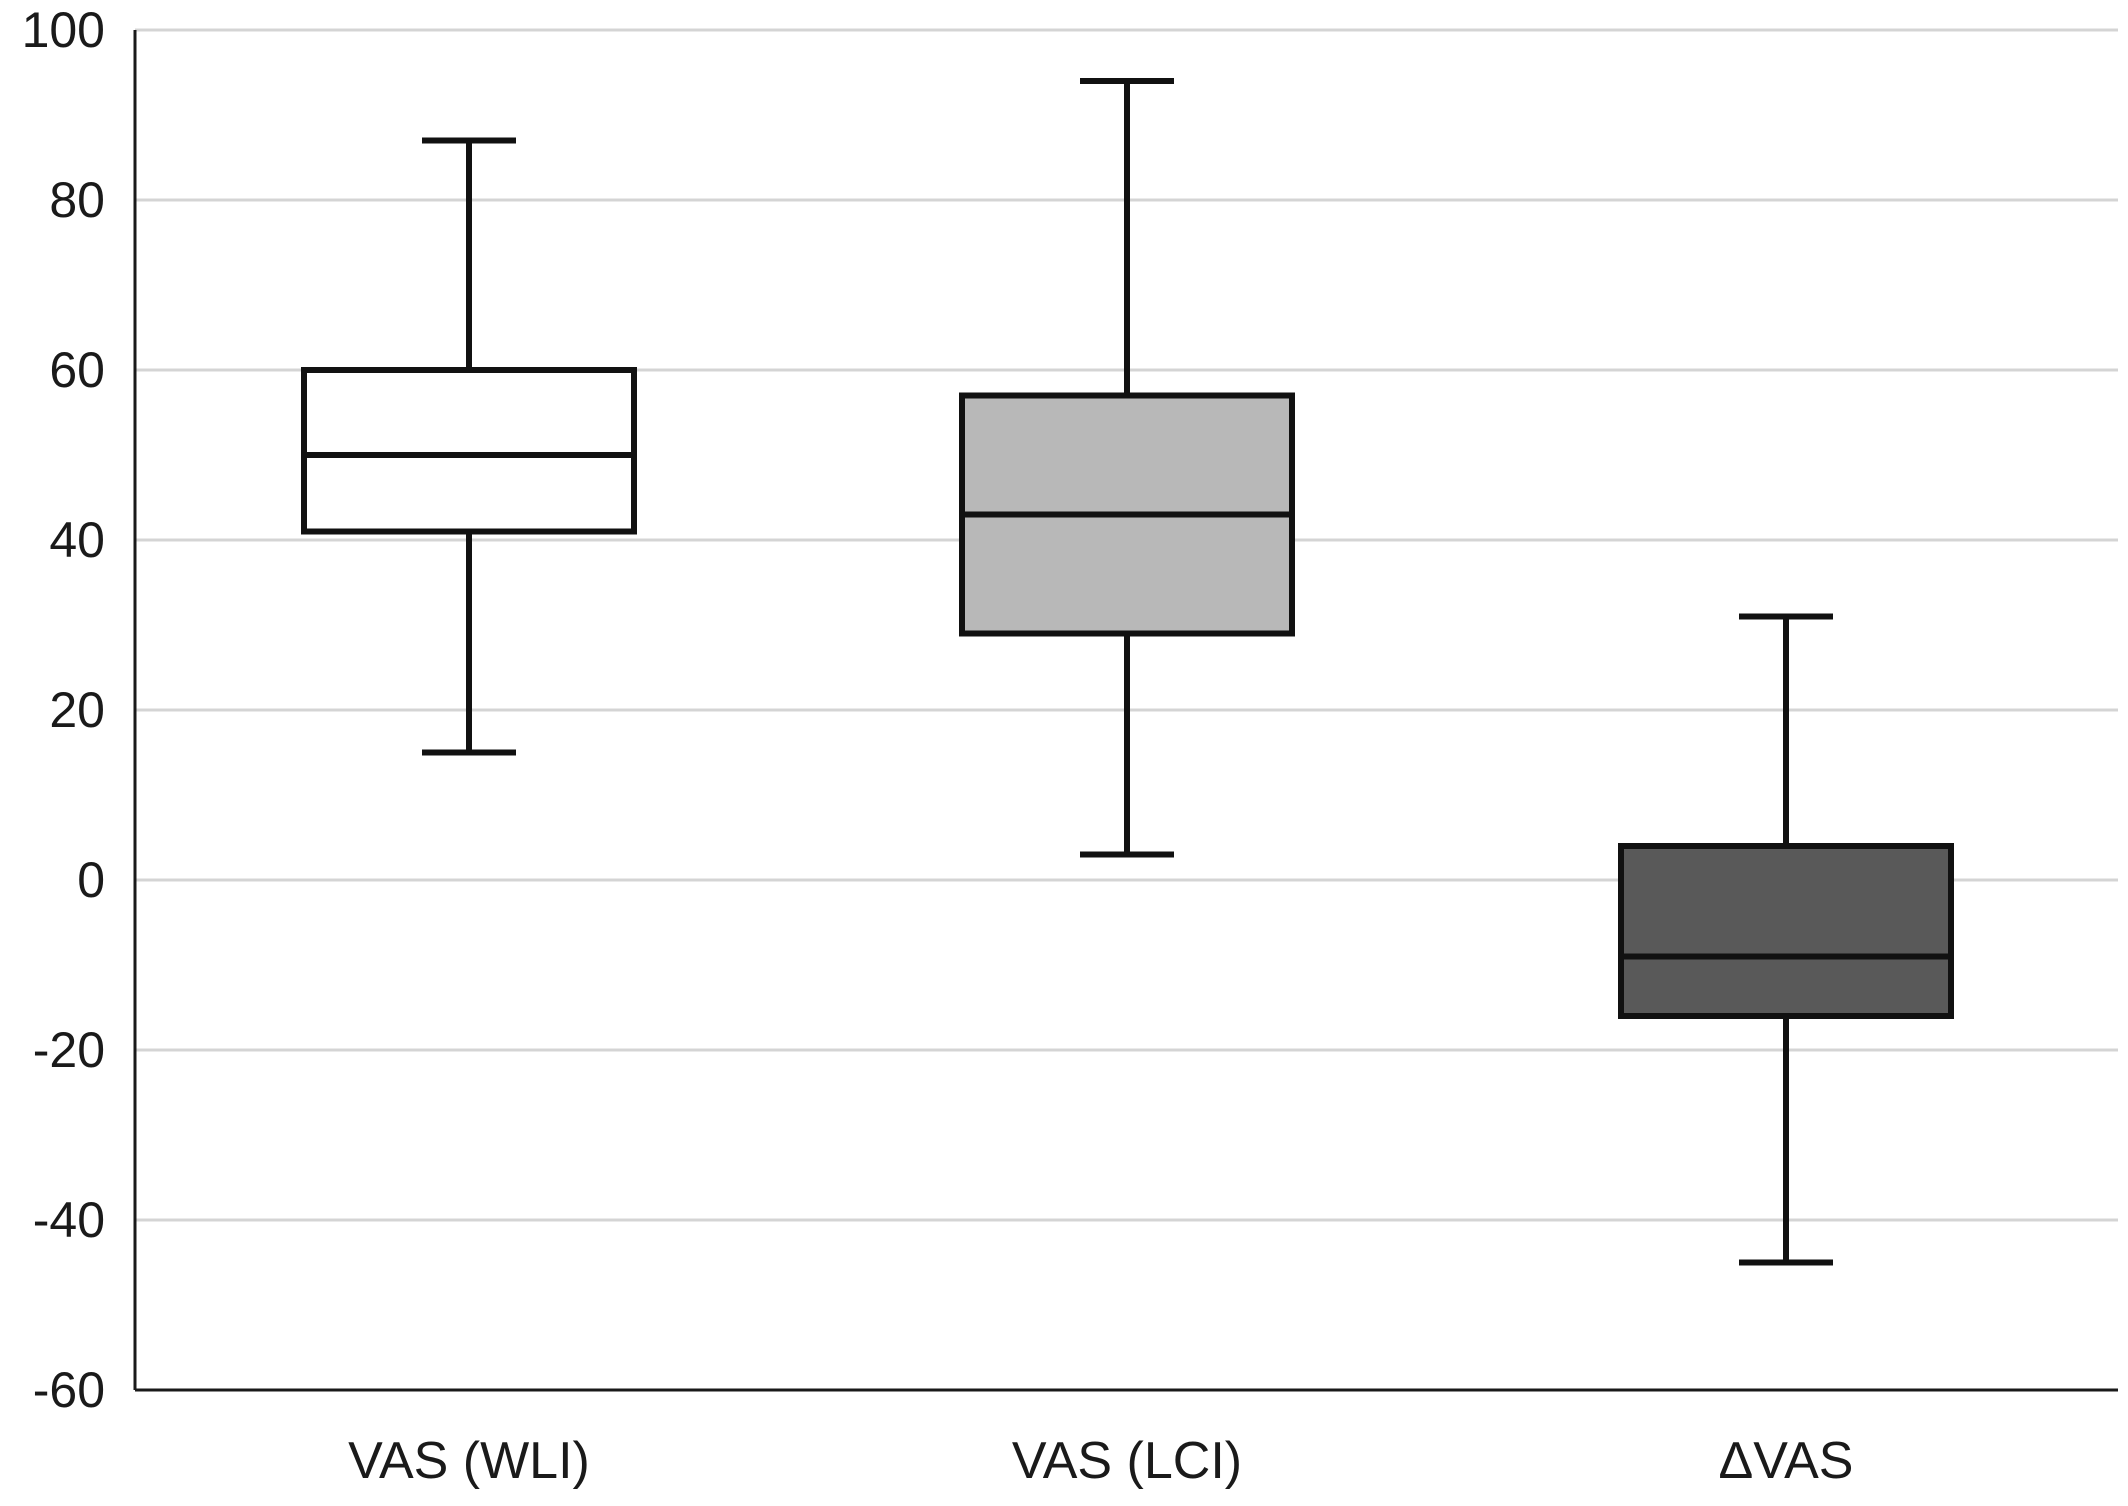 Image resolution: width=2128 pixels, height=1506 pixels. I want to click on y-tick-labels: 100 80 60 40 20 0 -20 -40 -60, so click(63, 710).